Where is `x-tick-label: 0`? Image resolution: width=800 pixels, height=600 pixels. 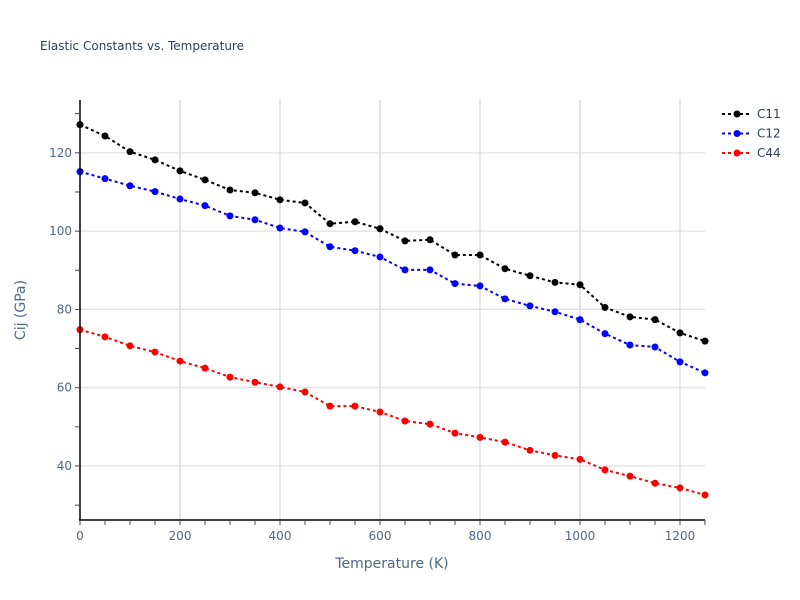 x-tick-label: 0 is located at coordinates (80, 536).